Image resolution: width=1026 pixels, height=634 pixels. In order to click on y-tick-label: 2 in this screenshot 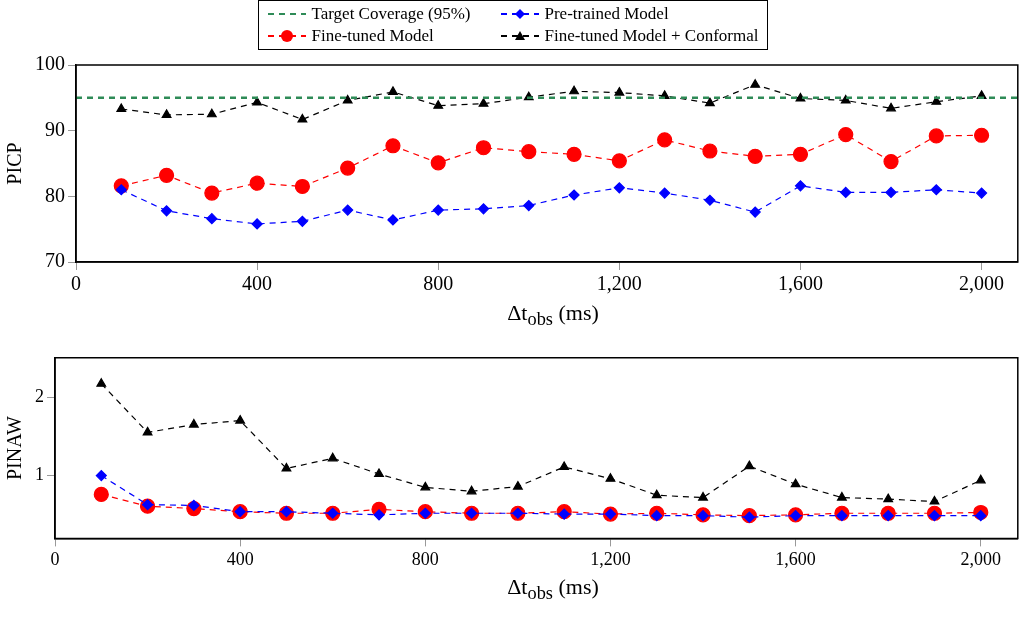, I will do `click(39, 396)`.